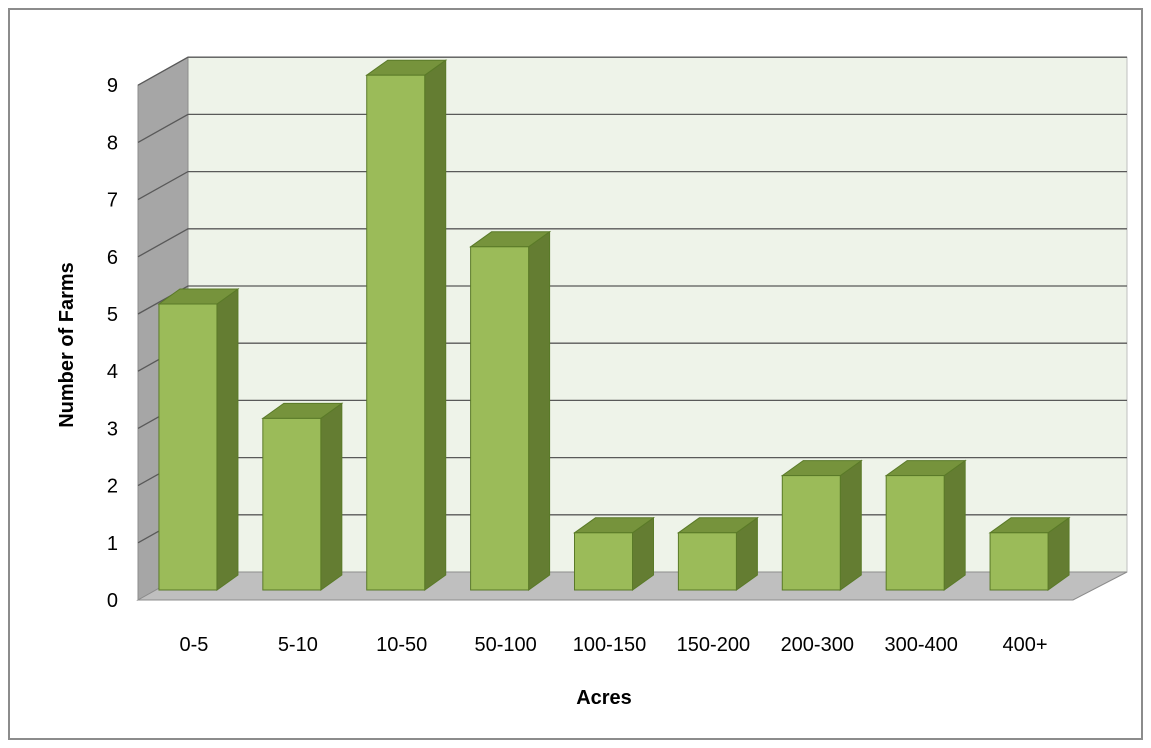 This screenshot has height=748, width=1151. Describe the element at coordinates (67, 345) in the screenshot. I see `y-axis-title: Number of Farms` at that location.